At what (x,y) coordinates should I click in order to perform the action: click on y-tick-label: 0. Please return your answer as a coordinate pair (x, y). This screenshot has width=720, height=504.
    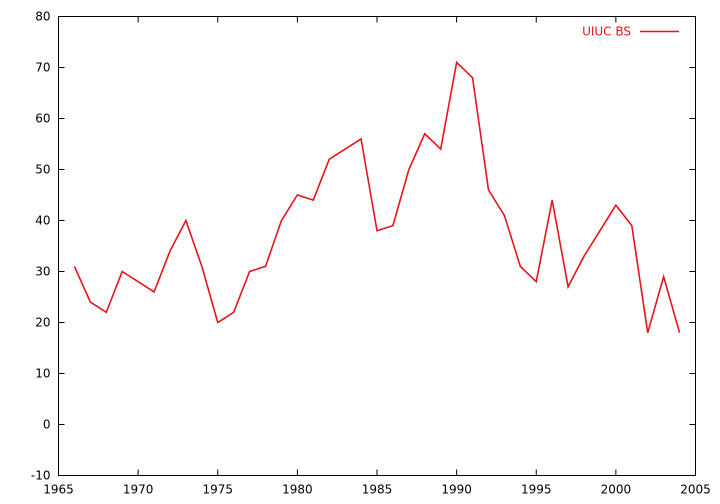
    Looking at the image, I should click on (47, 425).